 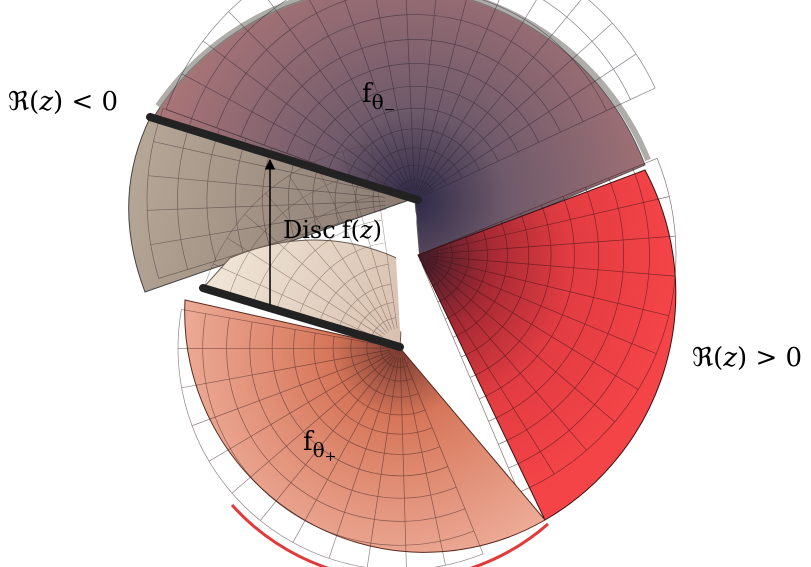 I want to click on upper-flap, so click(x=272, y=205).